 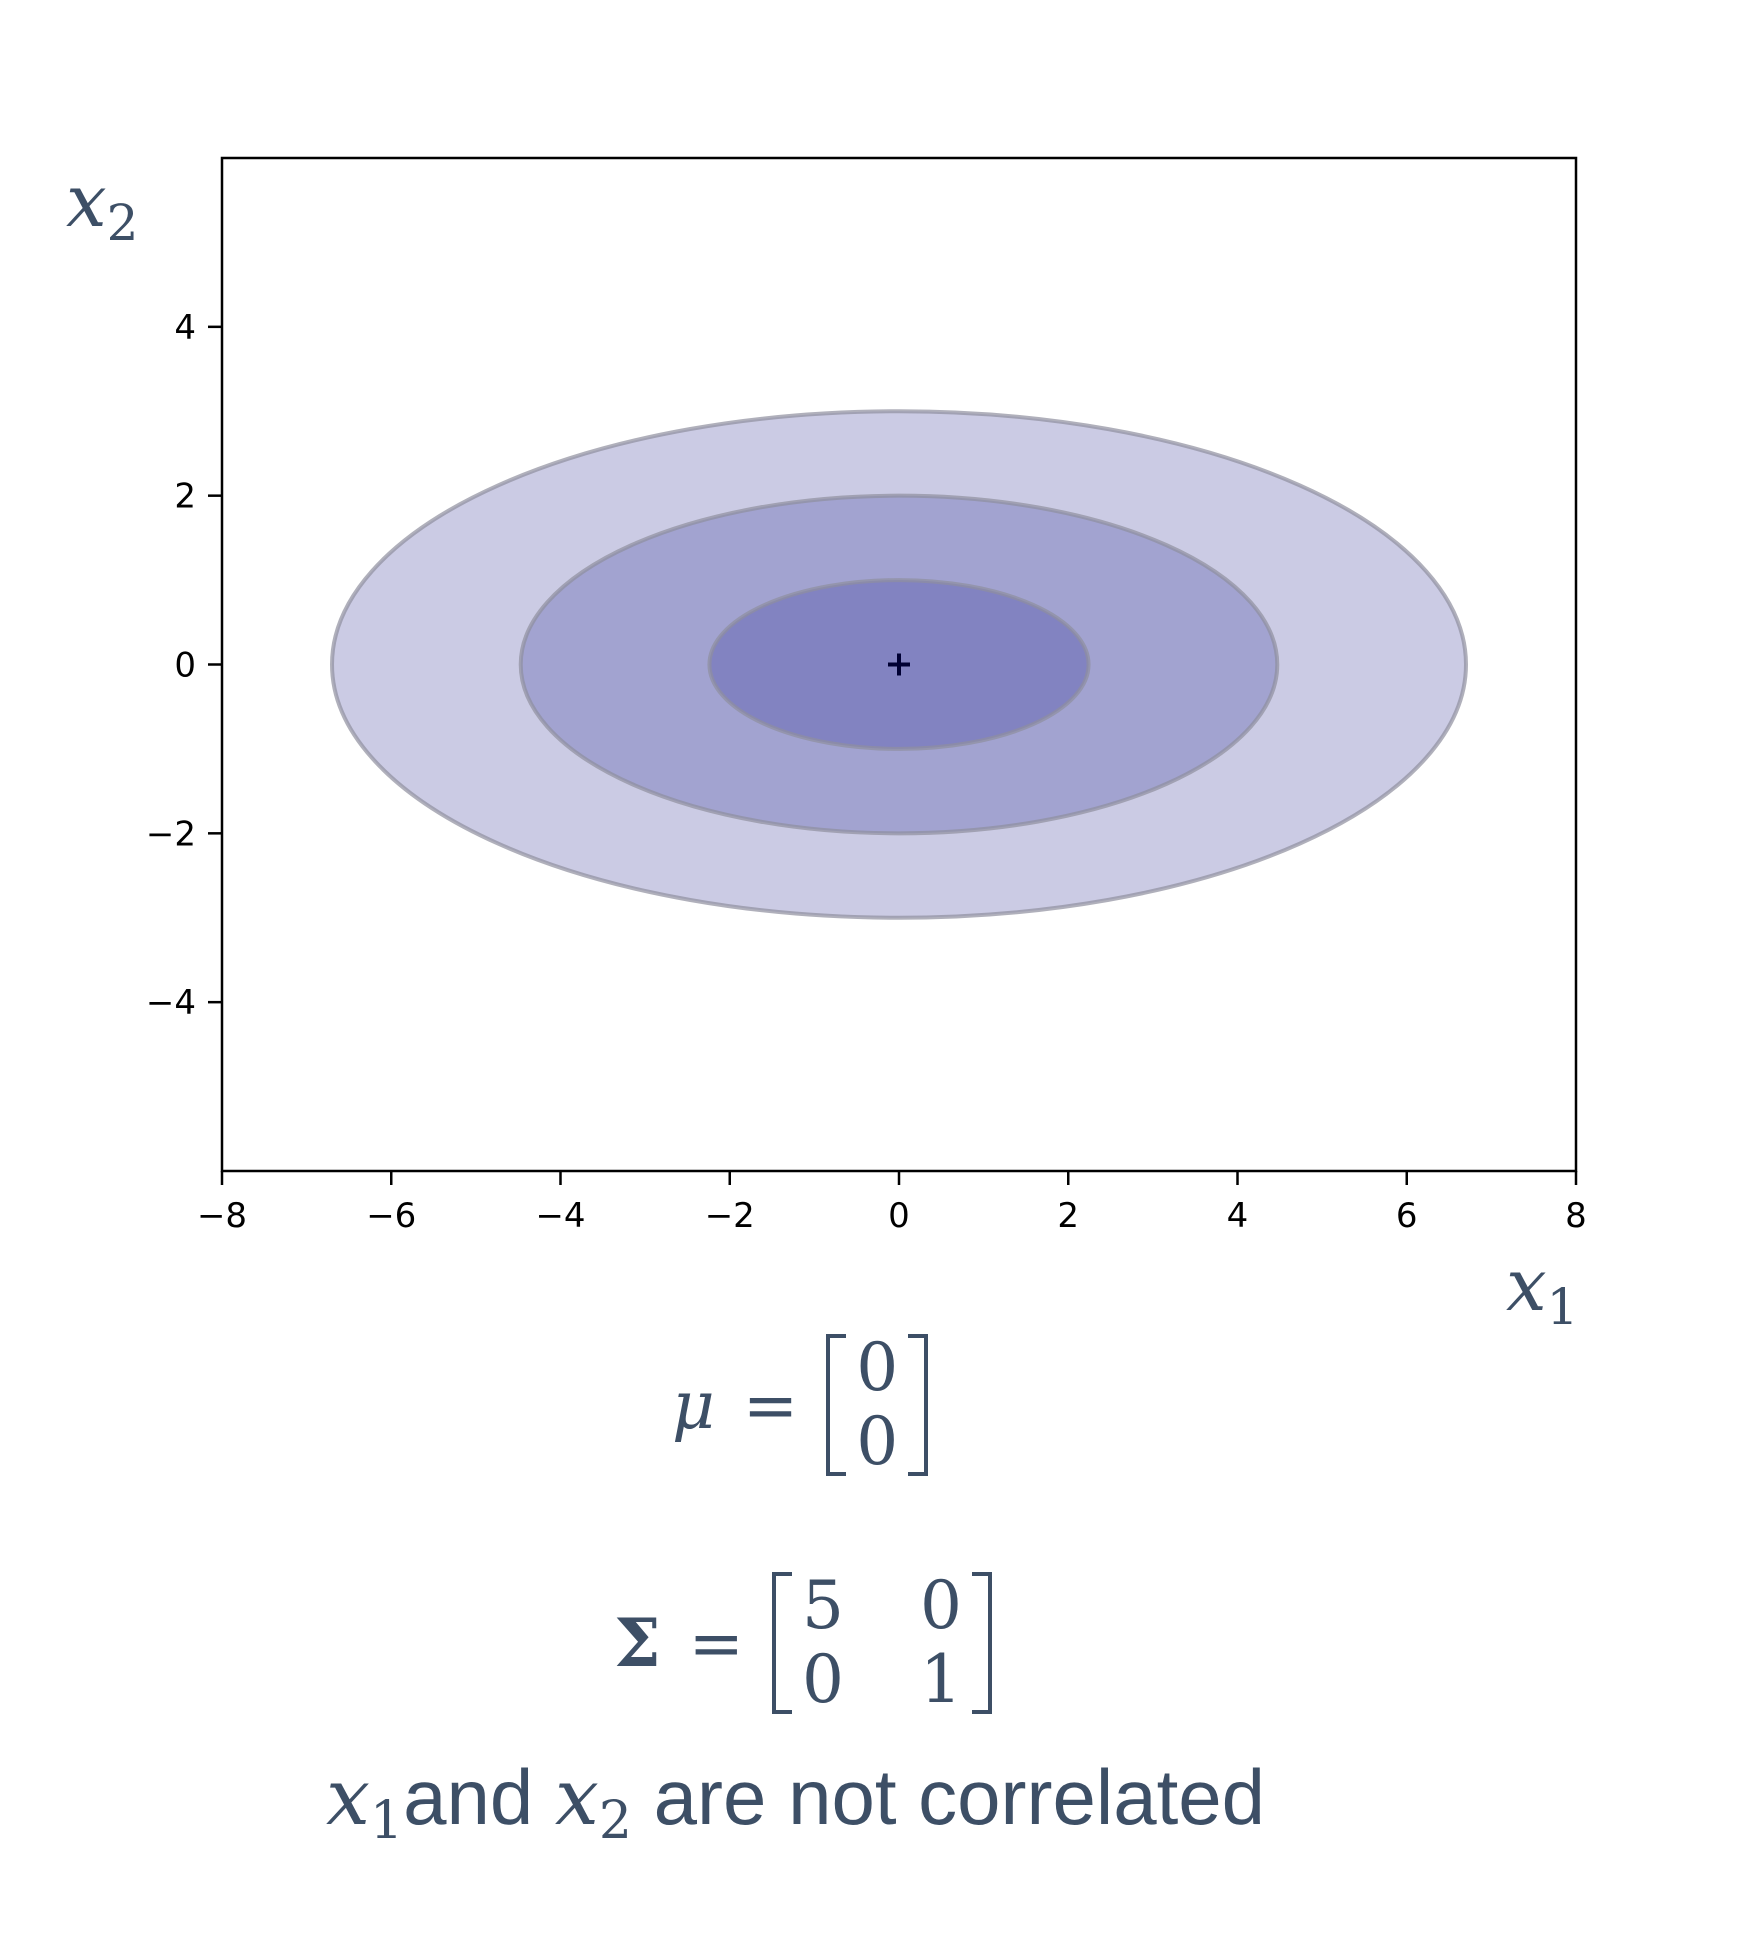 What do you see at coordinates (185, 497) in the screenshot?
I see `y-tick-label: 2` at bounding box center [185, 497].